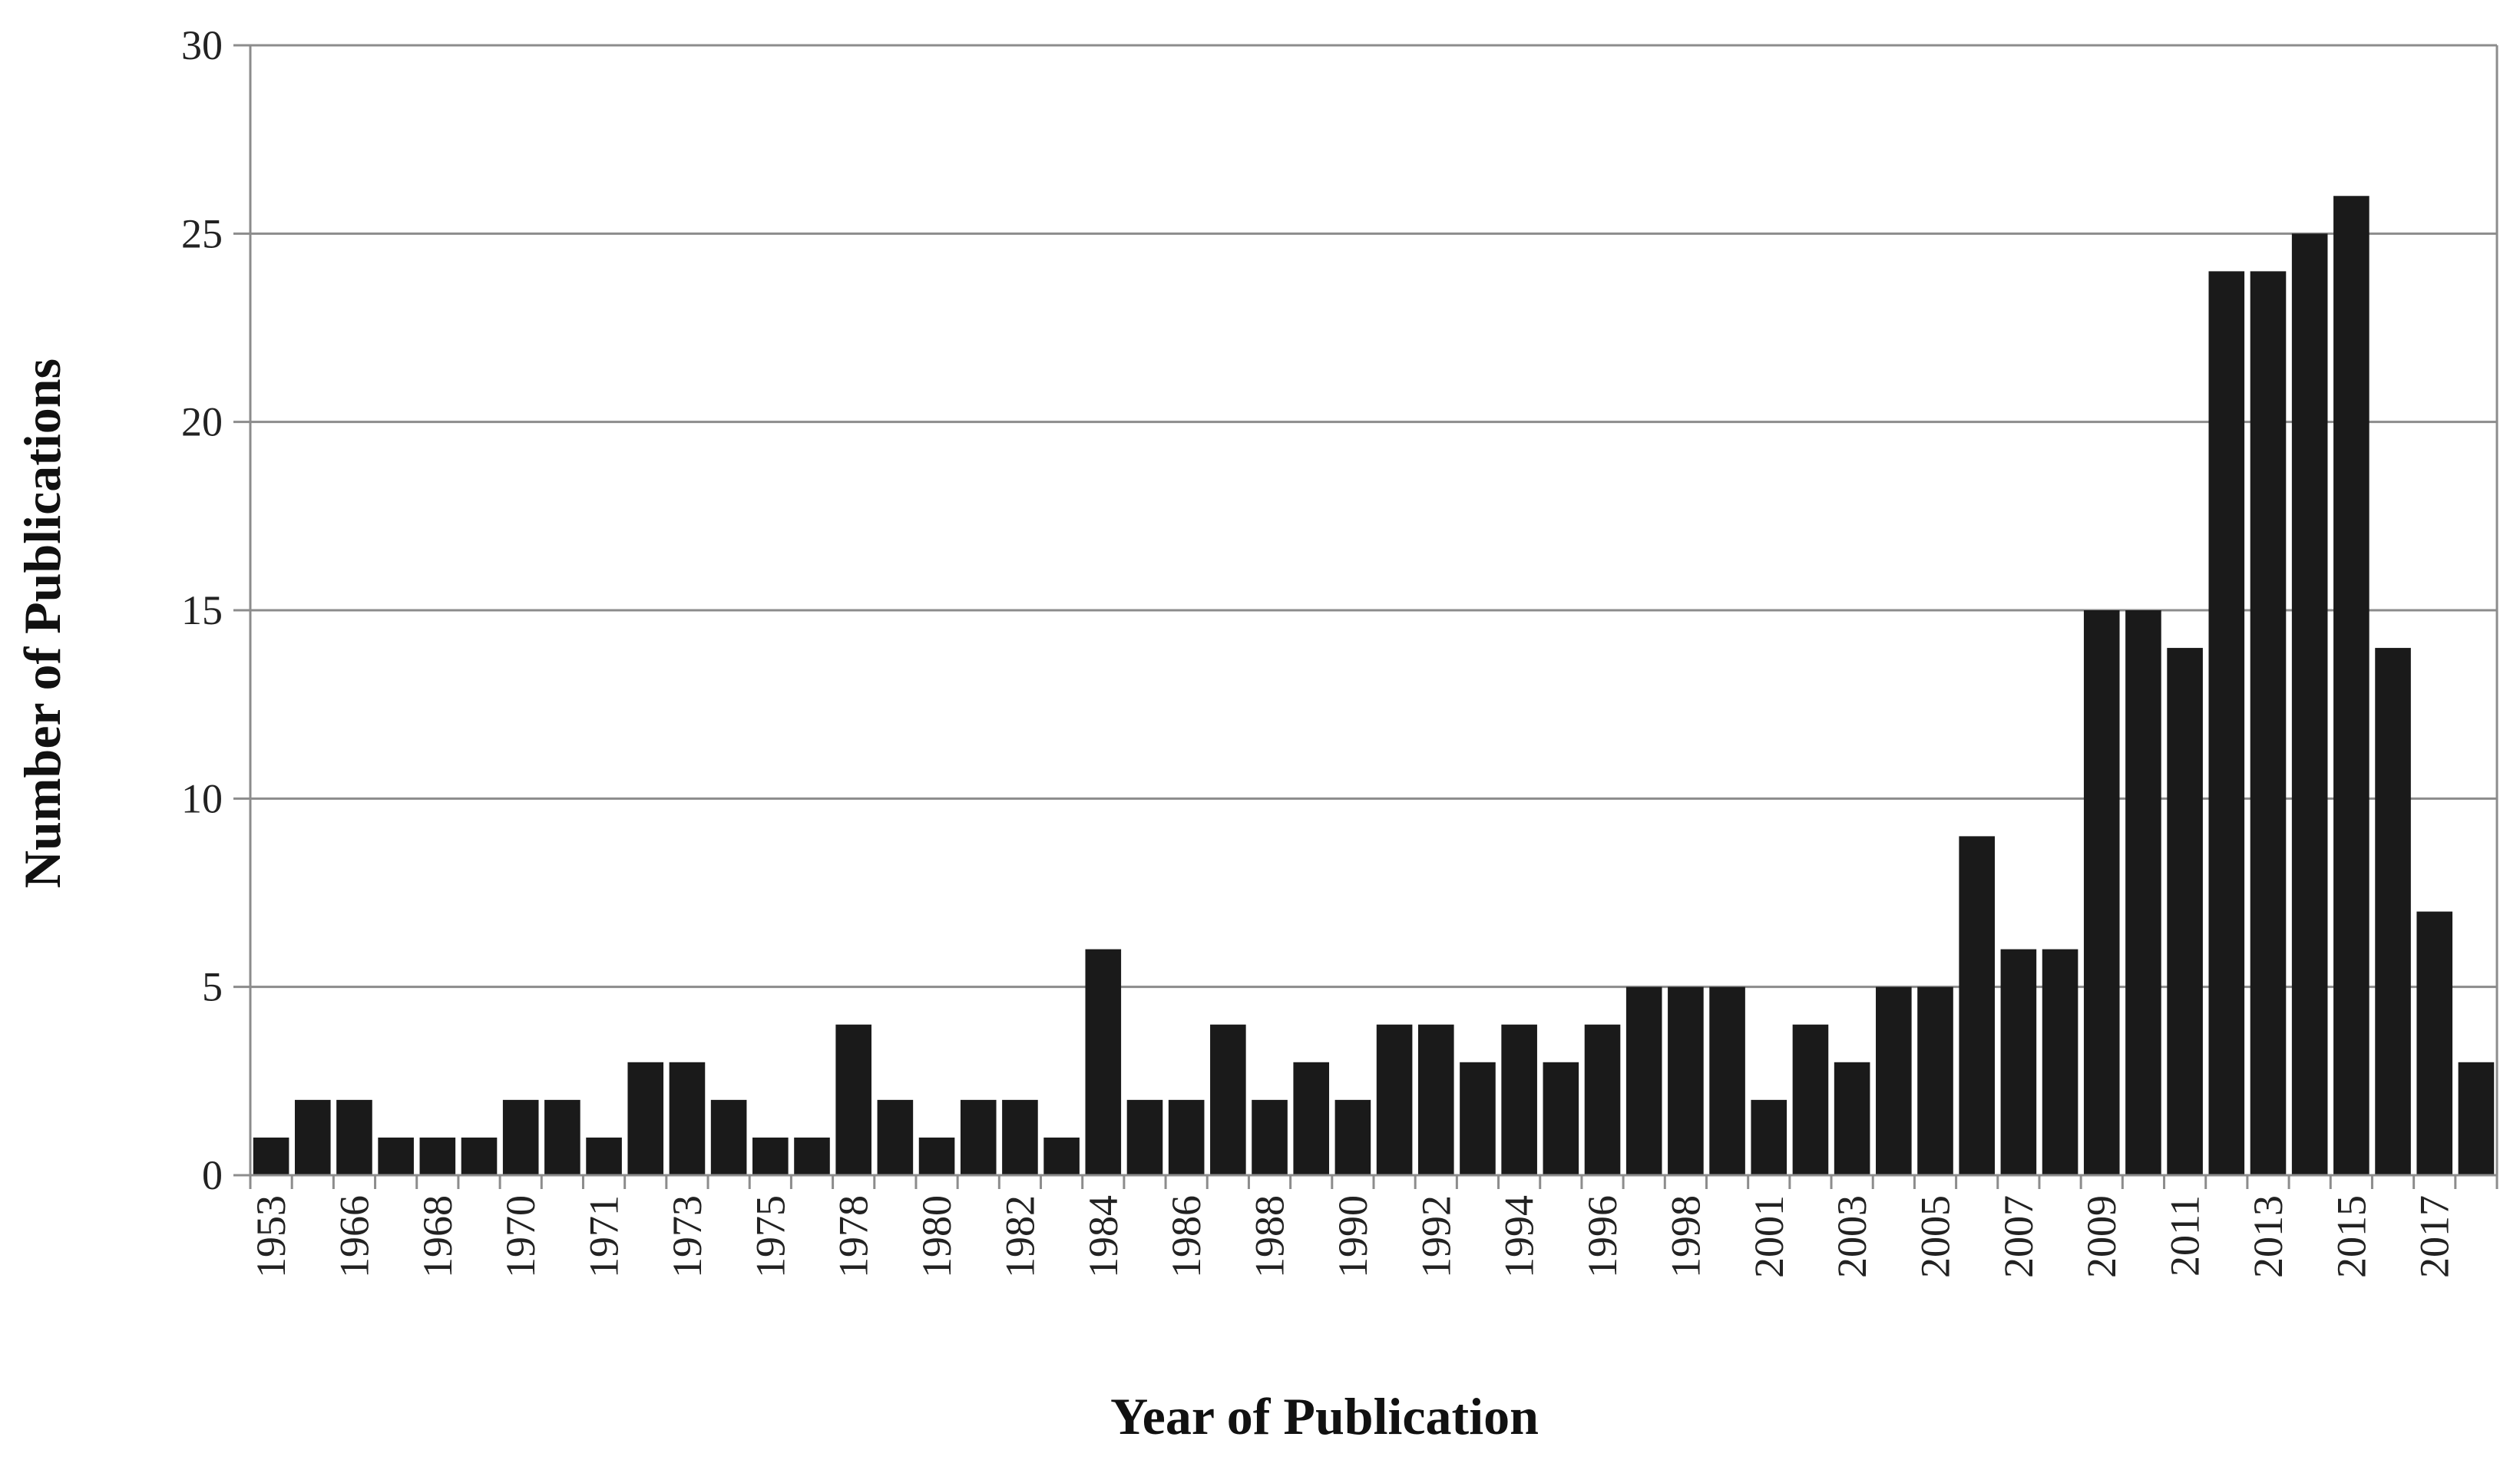 This screenshot has width=2520, height=1460. I want to click on x-tick-label: 2001, so click(1769, 1236).